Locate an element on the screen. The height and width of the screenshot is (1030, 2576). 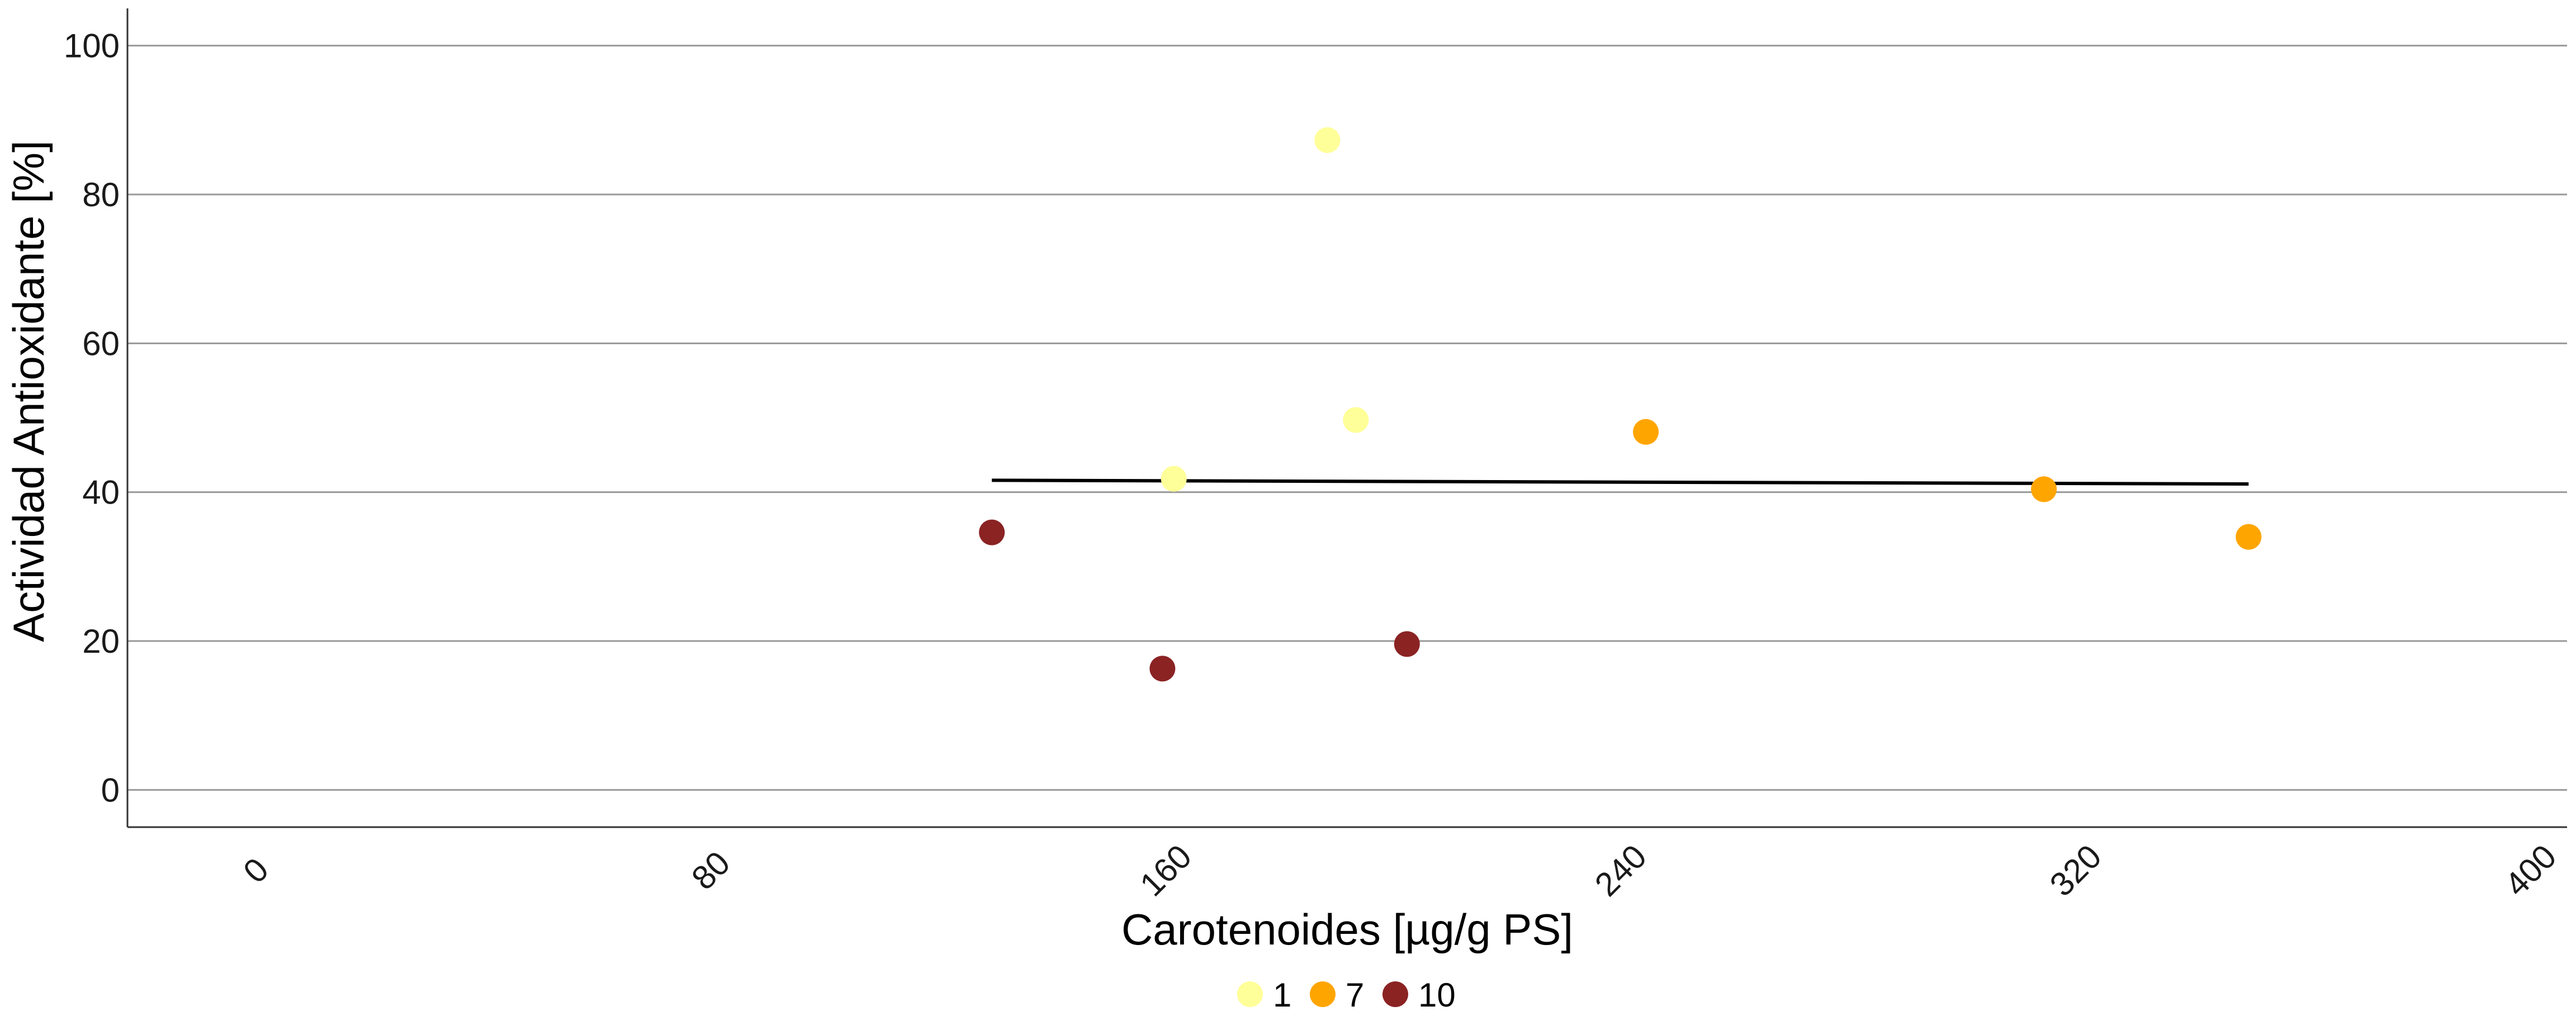
x-tick-label: 160 is located at coordinates (1166, 870).